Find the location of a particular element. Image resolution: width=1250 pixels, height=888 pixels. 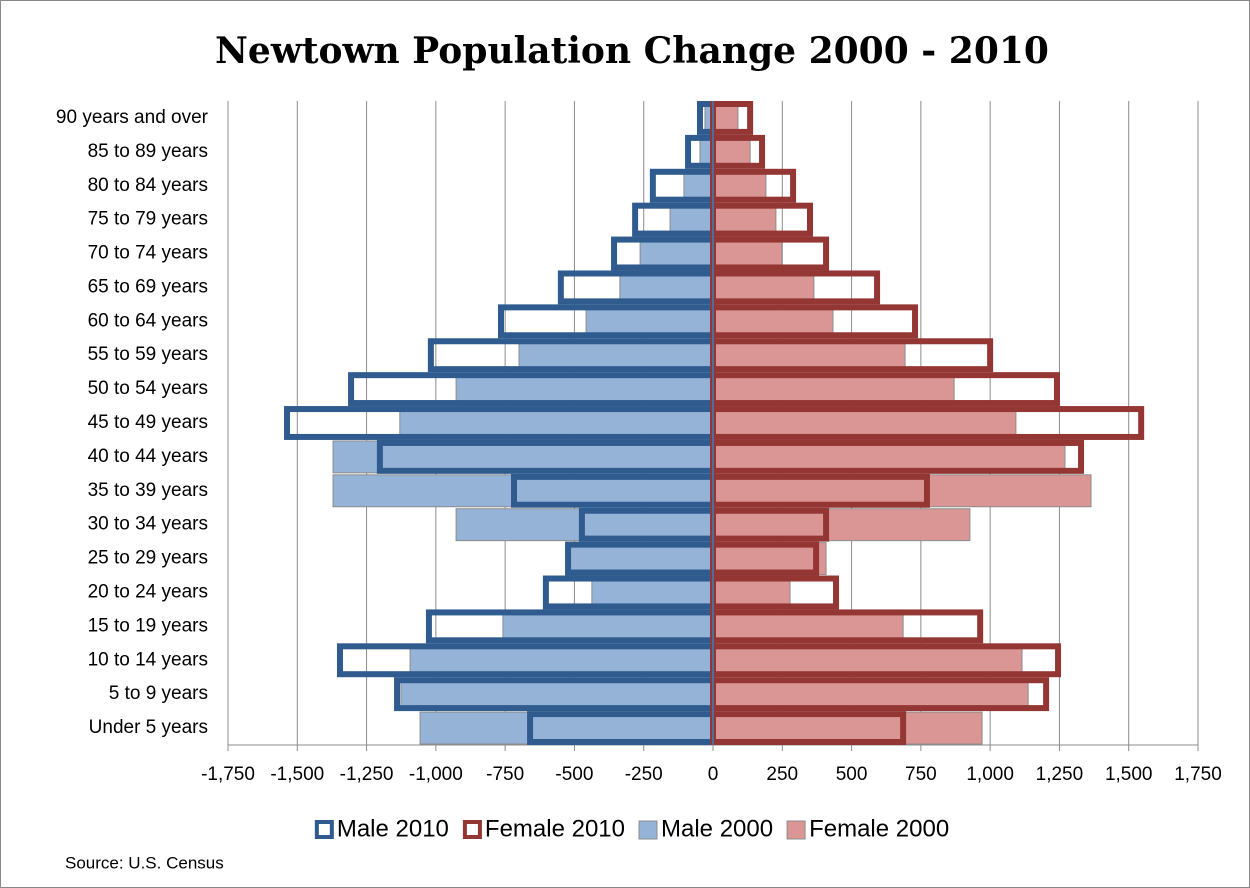

x-tick-label: -1,000 is located at coordinates (436, 774).